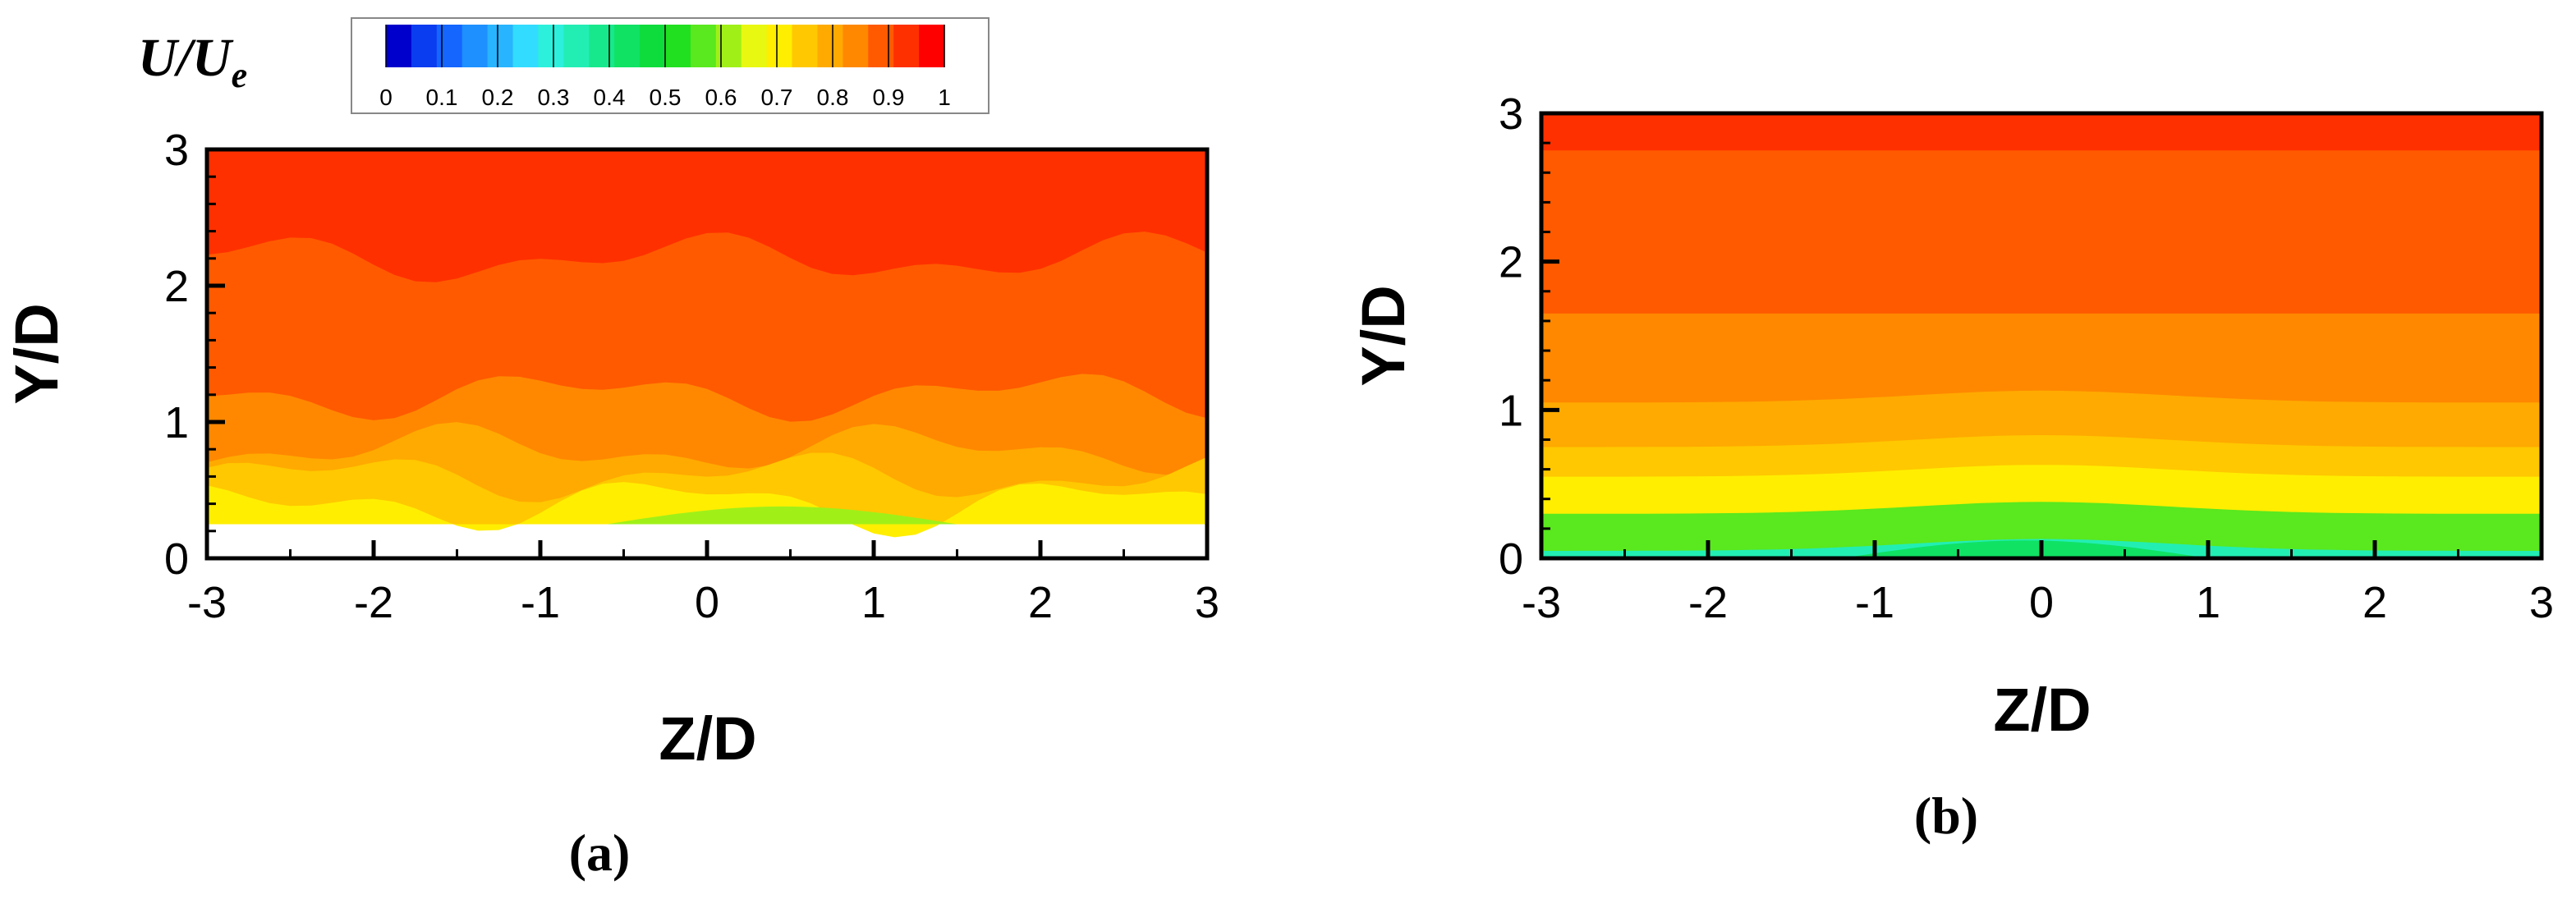  I want to click on colorbar-tick-label: 1, so click(945, 97).